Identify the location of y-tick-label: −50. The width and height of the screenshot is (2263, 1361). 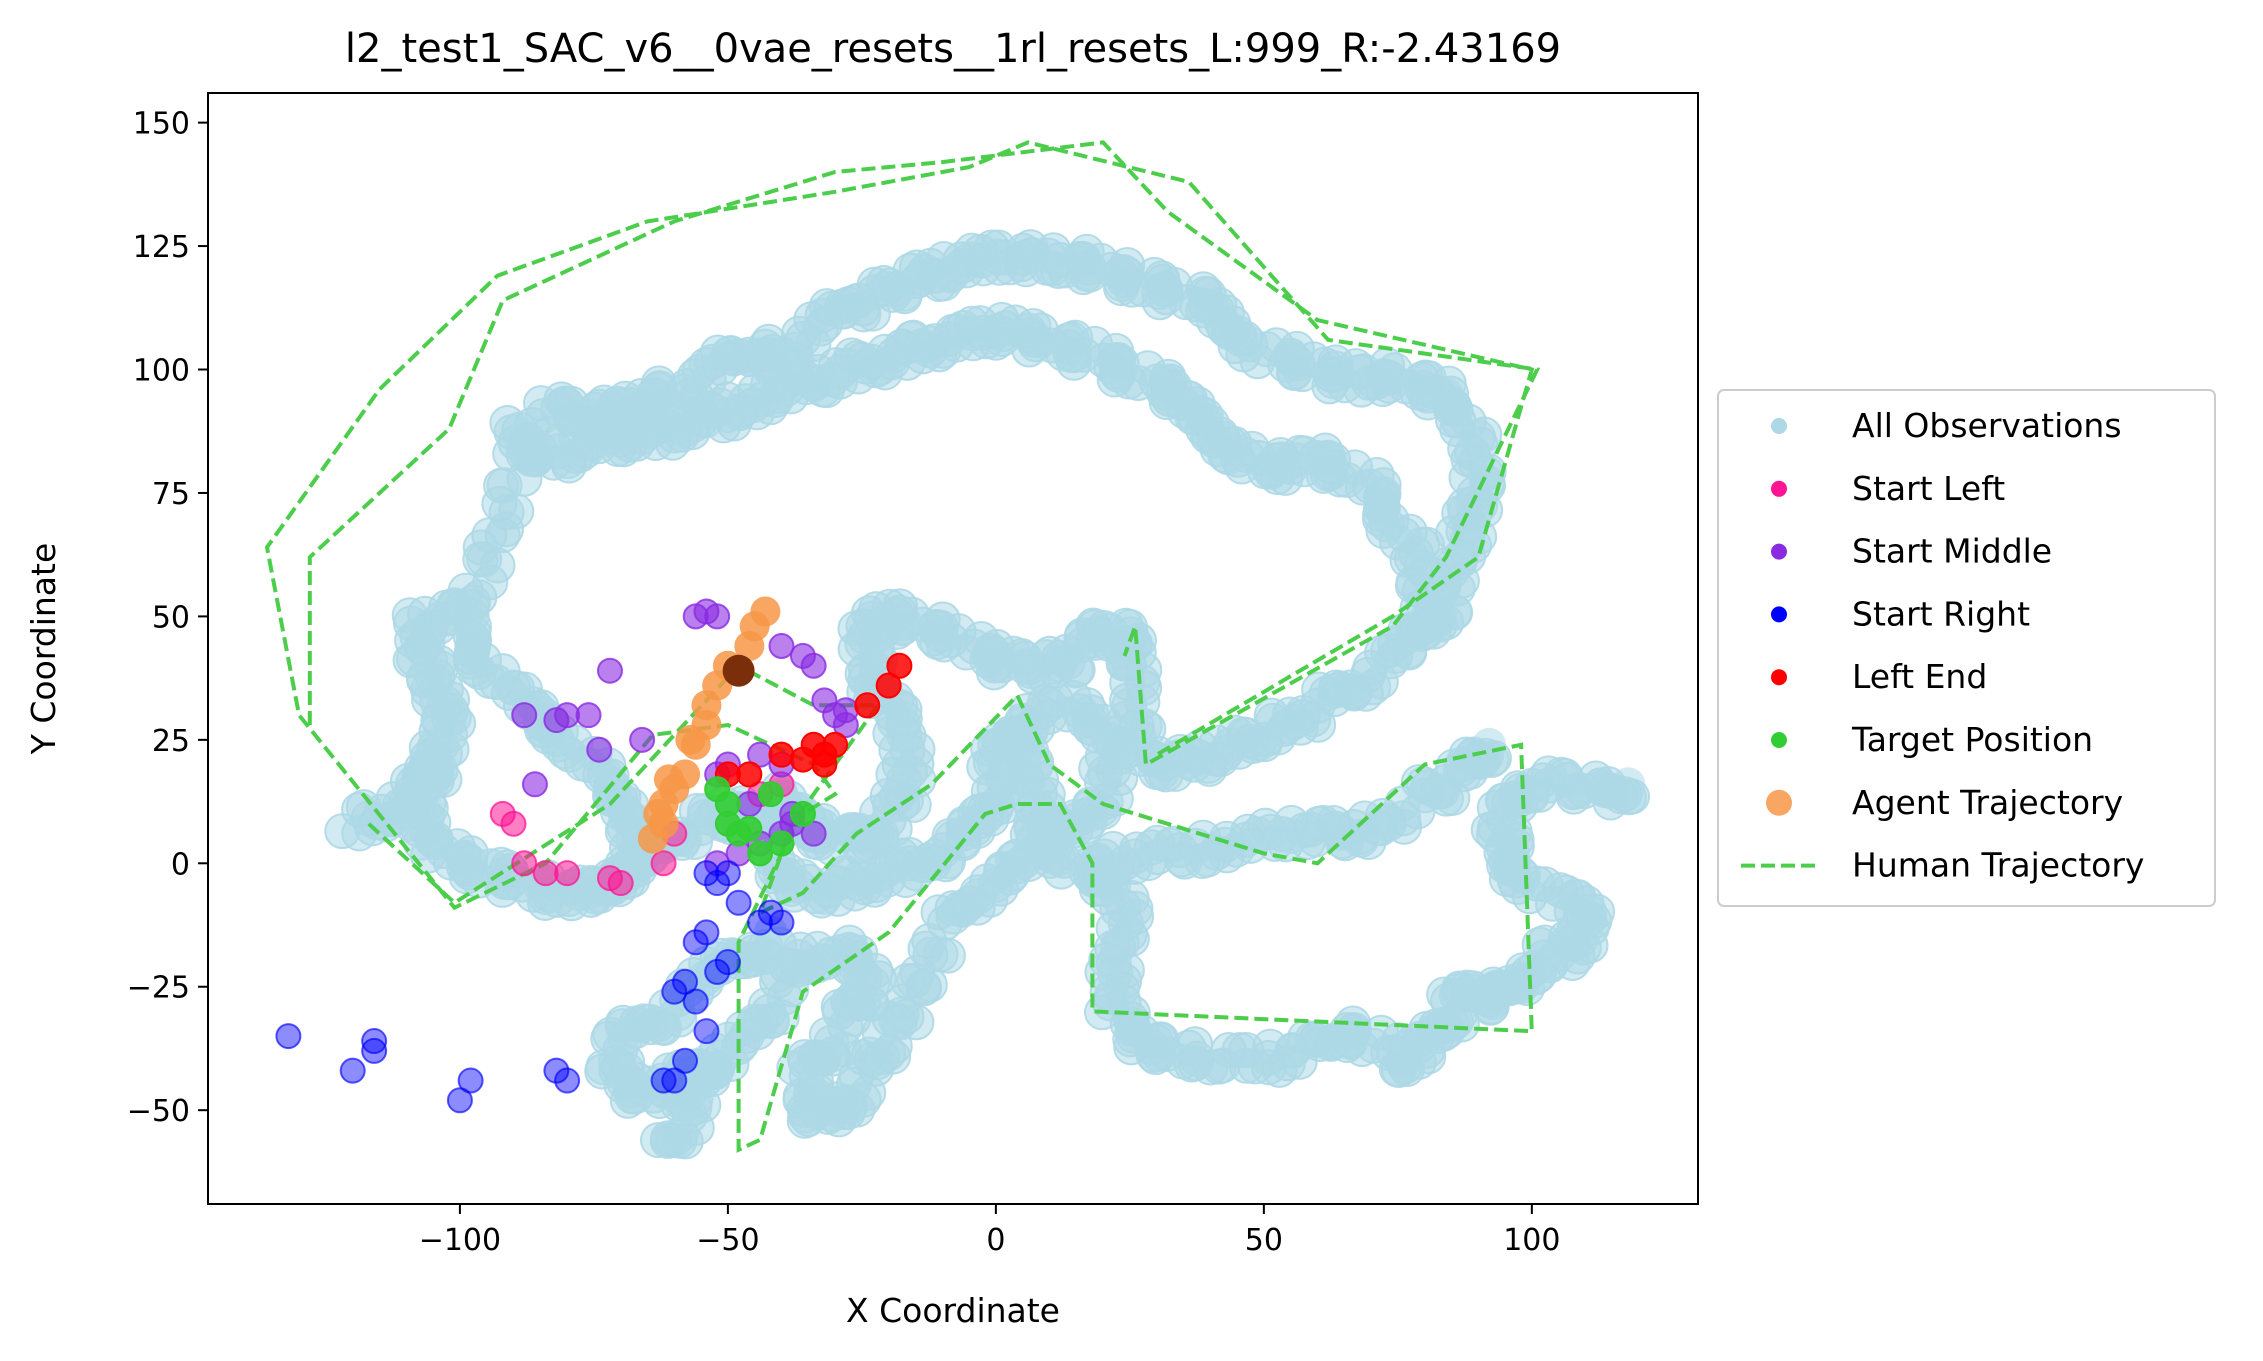
(158, 1111).